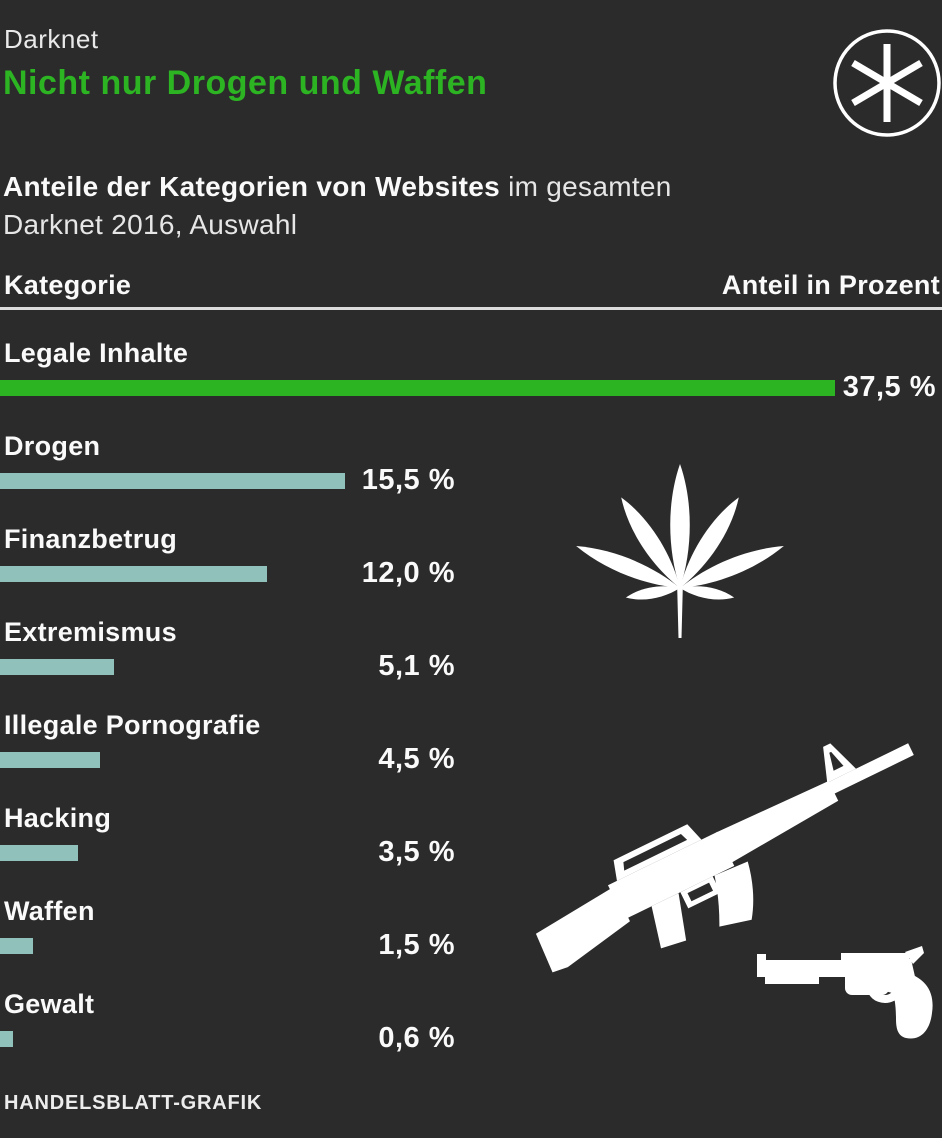  I want to click on category-label: Illegale Pornografie, so click(132, 725).